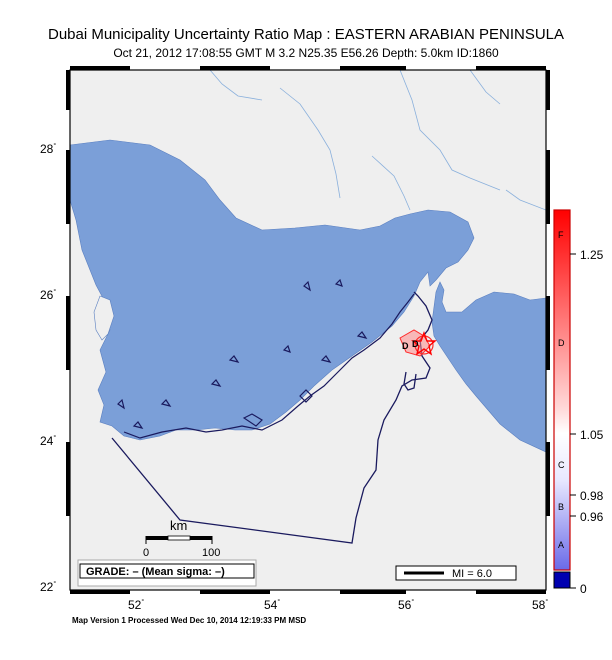 Image resolution: width=612 pixels, height=660 pixels. I want to click on station-code-2: D, so click(415, 344).